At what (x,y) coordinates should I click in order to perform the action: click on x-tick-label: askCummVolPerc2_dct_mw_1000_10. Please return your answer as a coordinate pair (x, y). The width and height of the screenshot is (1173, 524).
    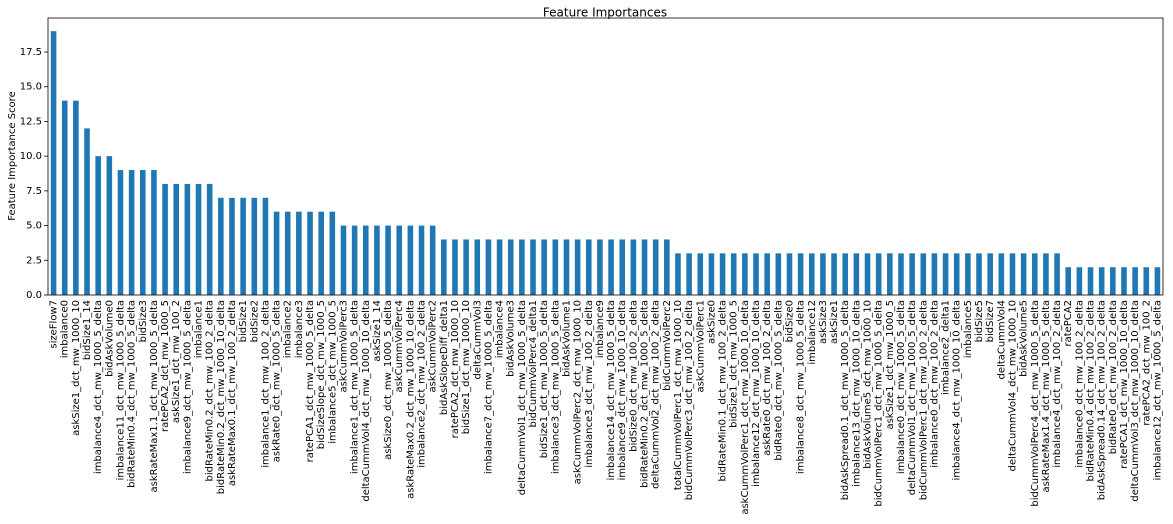
    Looking at the image, I should click on (578, 392).